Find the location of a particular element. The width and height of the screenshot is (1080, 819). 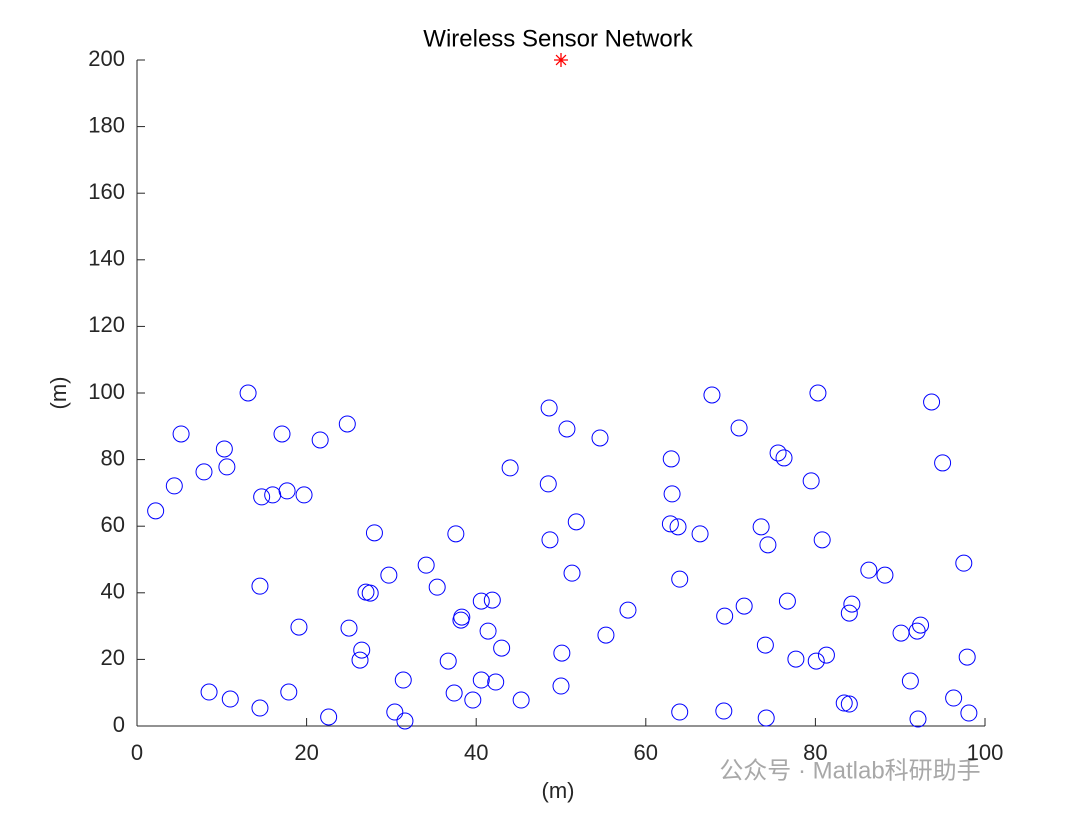

x-tick-label: 60 is located at coordinates (646, 752).